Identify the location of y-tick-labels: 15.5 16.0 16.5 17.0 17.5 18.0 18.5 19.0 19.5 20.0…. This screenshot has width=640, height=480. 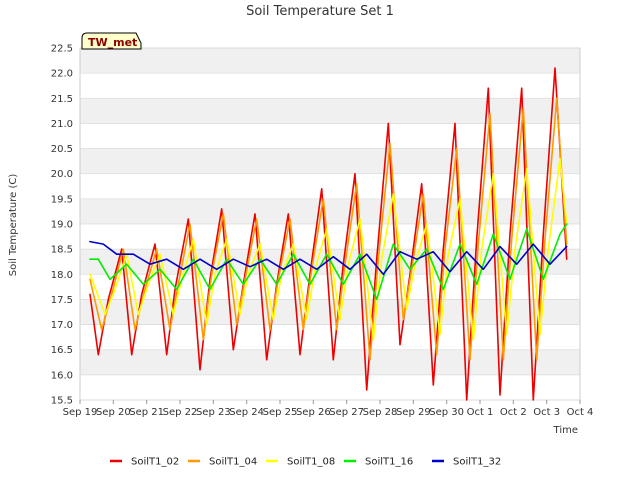
(62, 225).